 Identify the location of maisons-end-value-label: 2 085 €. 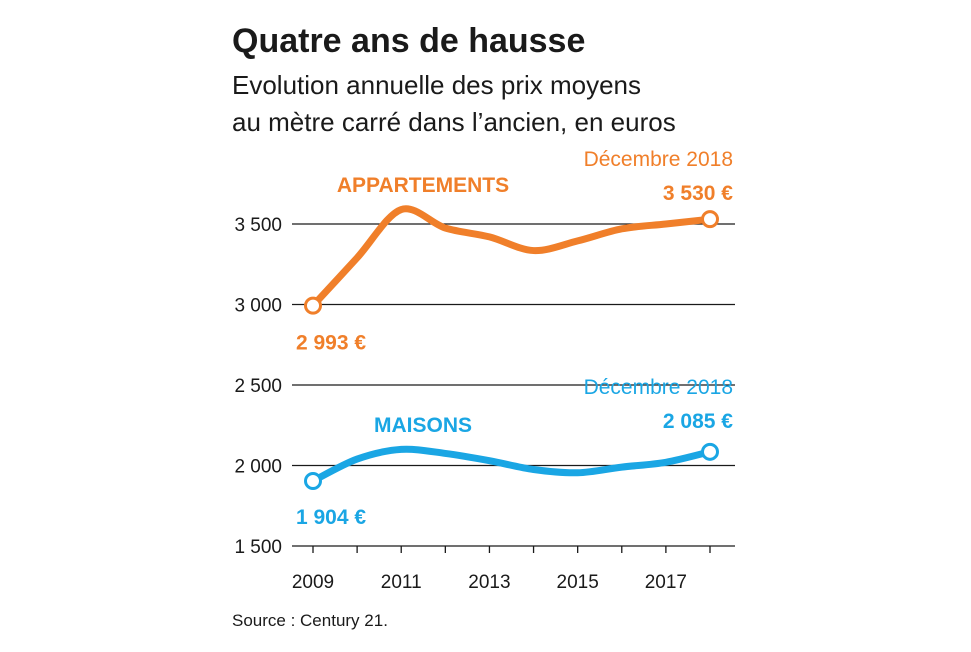
(698, 421).